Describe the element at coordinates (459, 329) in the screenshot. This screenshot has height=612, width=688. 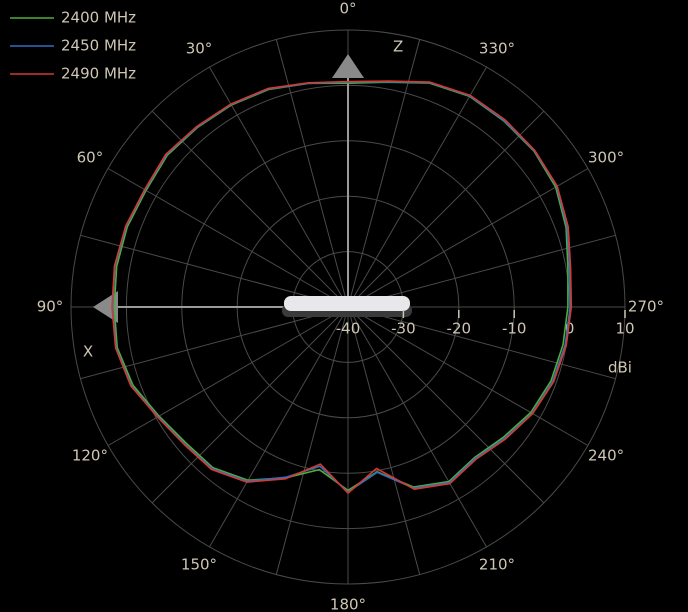
I see `r-tick-label: -20` at that location.